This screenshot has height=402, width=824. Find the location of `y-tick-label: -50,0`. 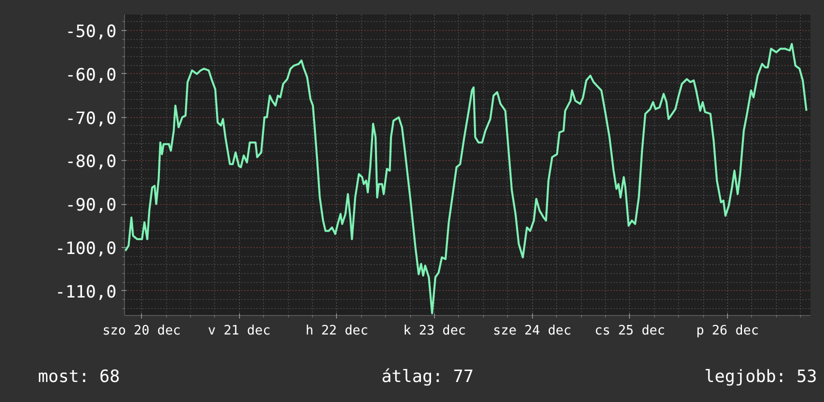

y-tick-label: -50,0 is located at coordinates (91, 32).